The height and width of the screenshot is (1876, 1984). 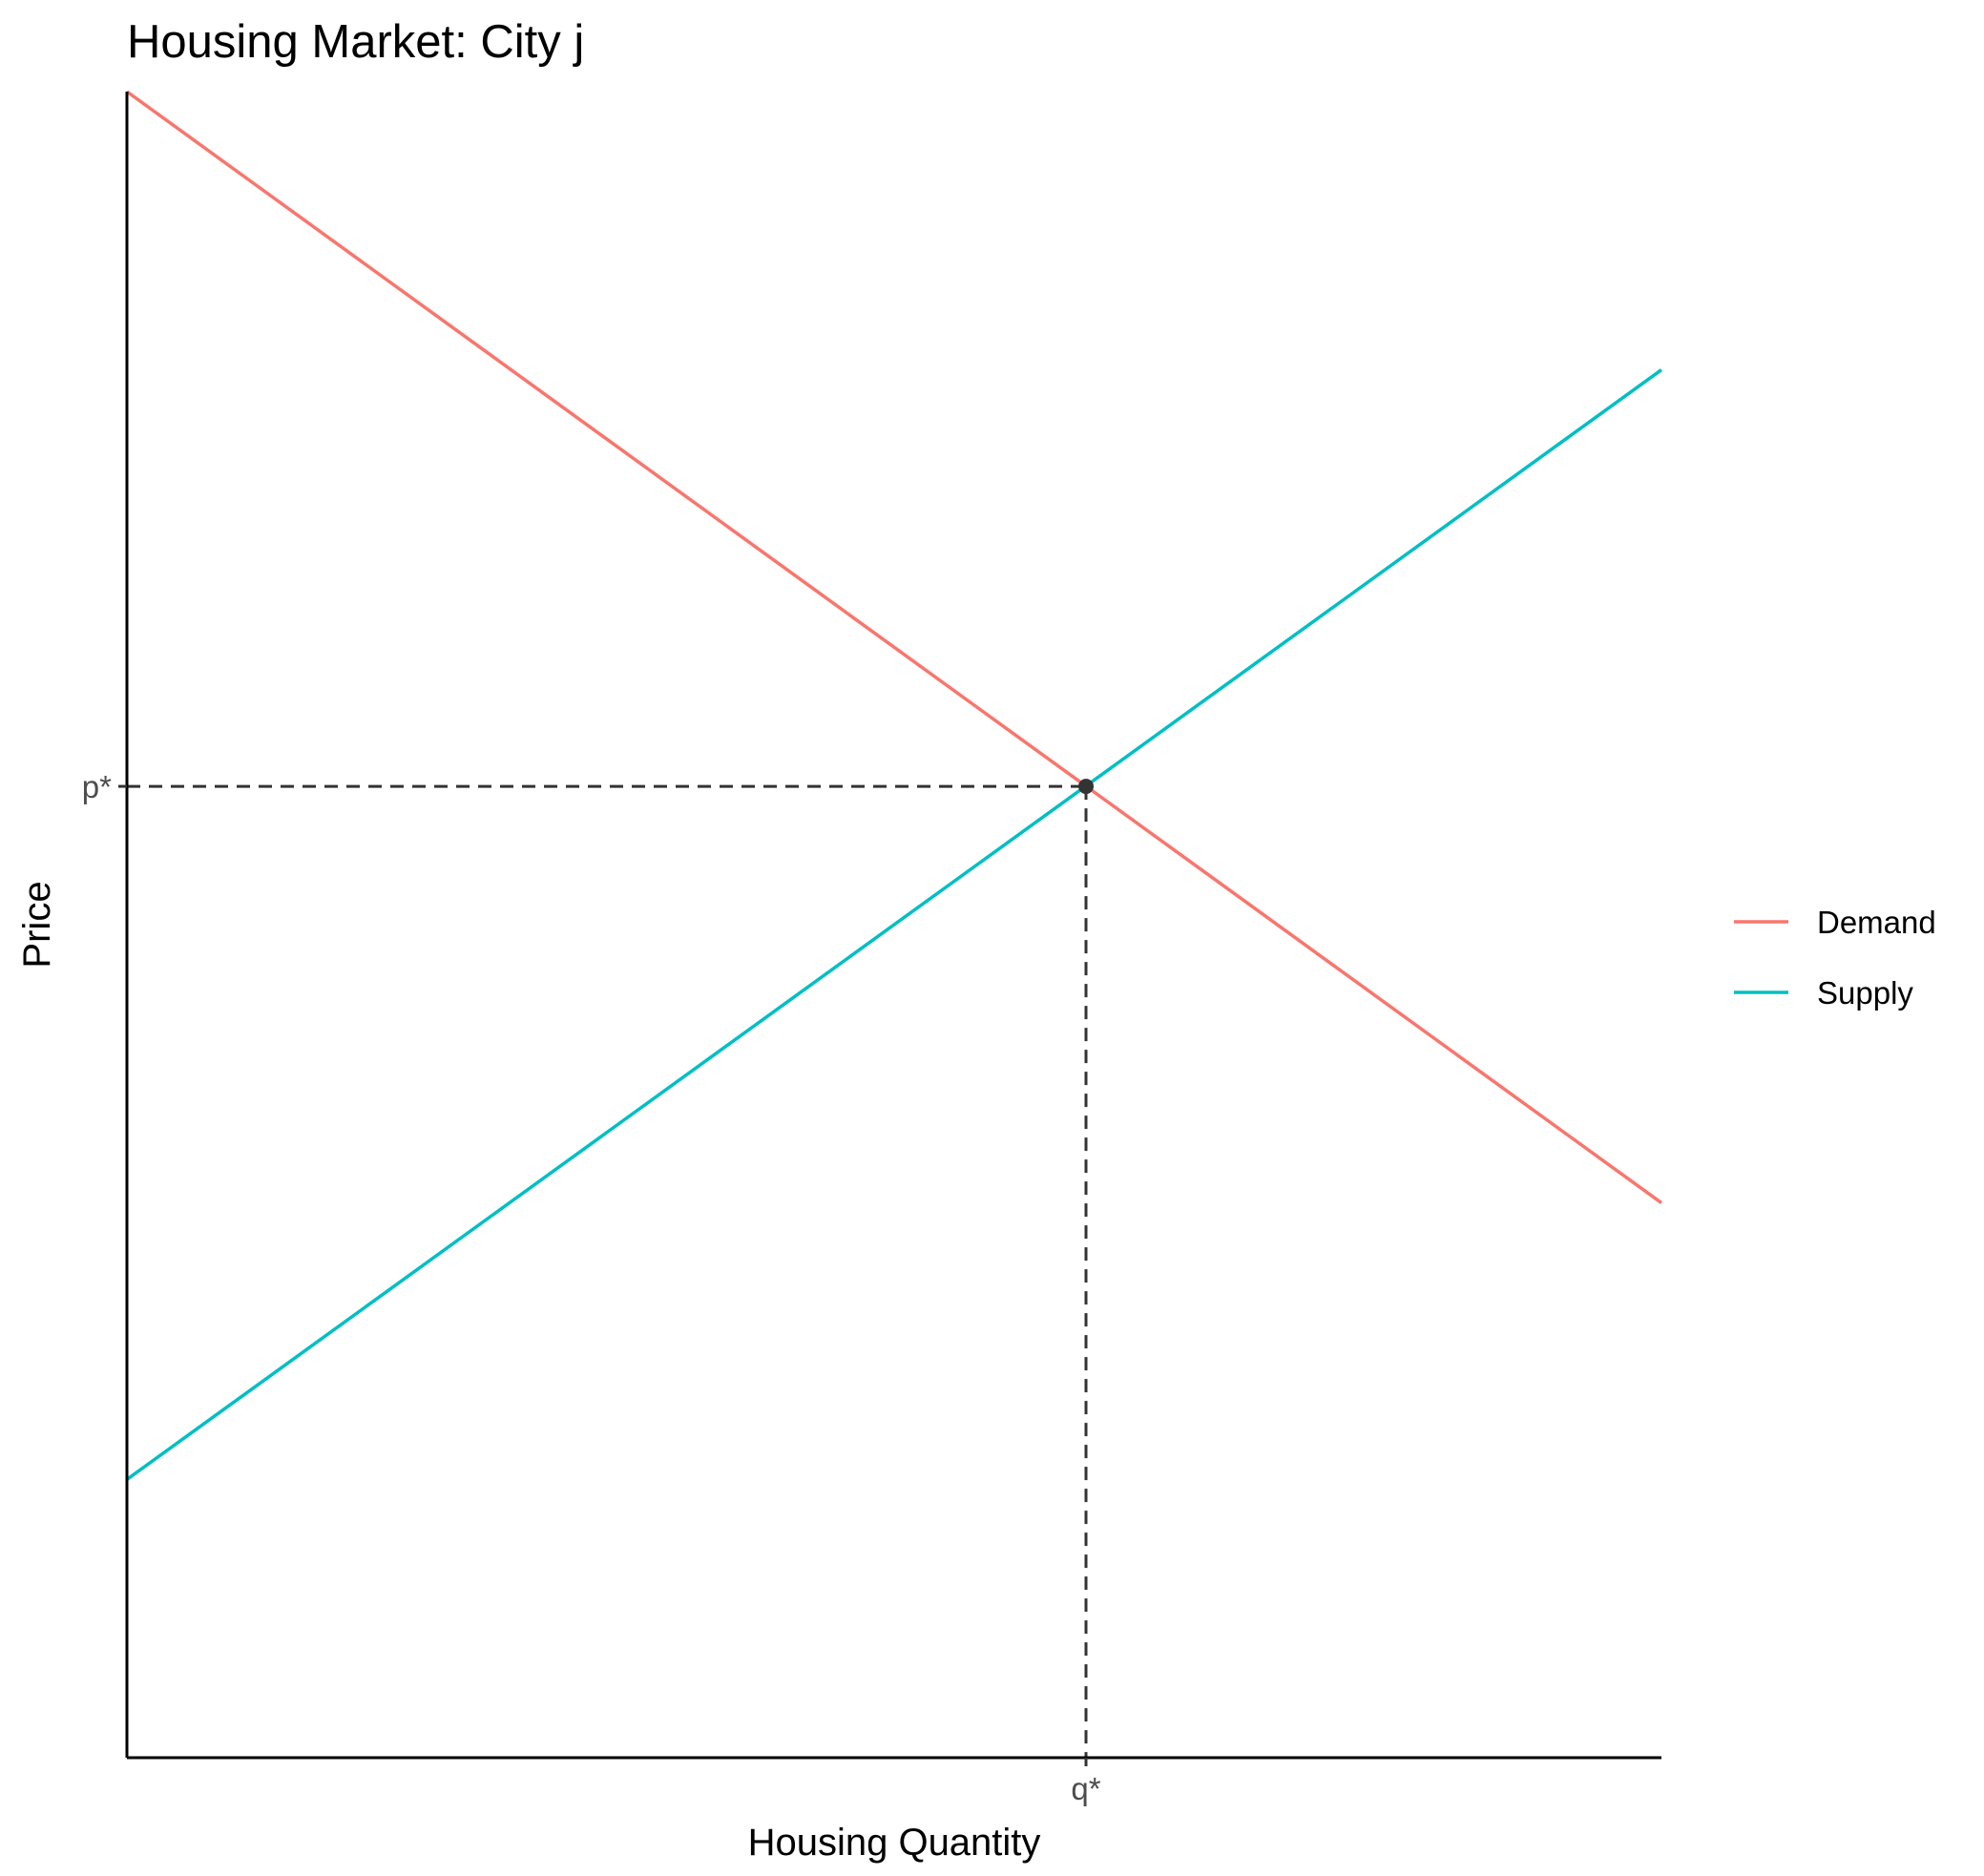 I want to click on x-tick-label: q*, so click(x=1085, y=1788).